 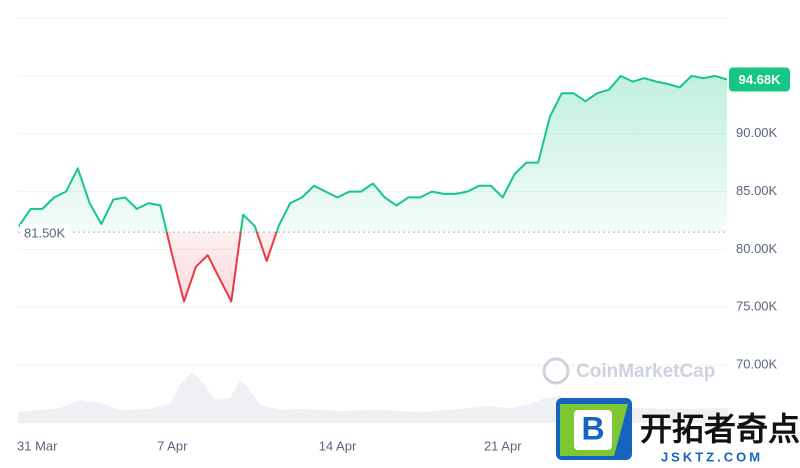 I want to click on watermark-icon, so click(x=556, y=371).